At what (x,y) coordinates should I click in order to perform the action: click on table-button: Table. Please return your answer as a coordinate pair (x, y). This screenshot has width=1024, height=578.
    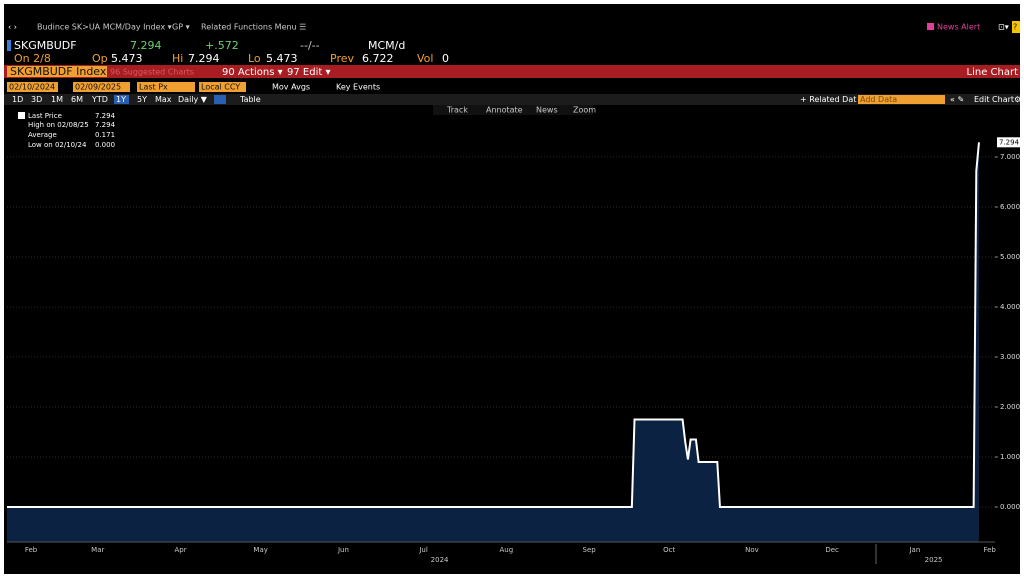
    Looking at the image, I should click on (250, 99).